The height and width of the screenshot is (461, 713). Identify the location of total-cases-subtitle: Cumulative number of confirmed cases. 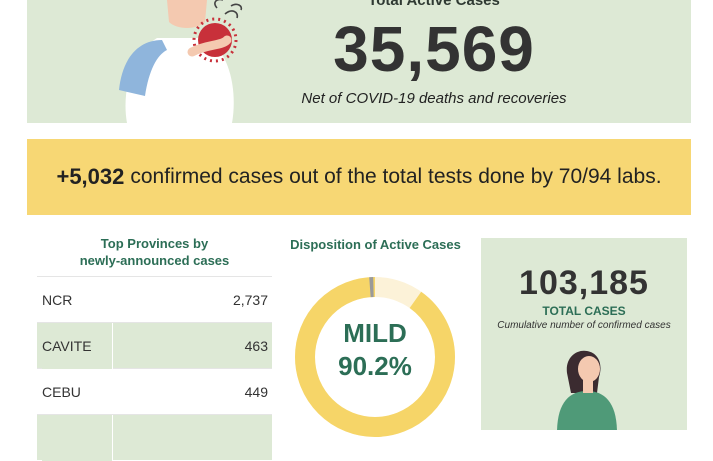
(584, 325).